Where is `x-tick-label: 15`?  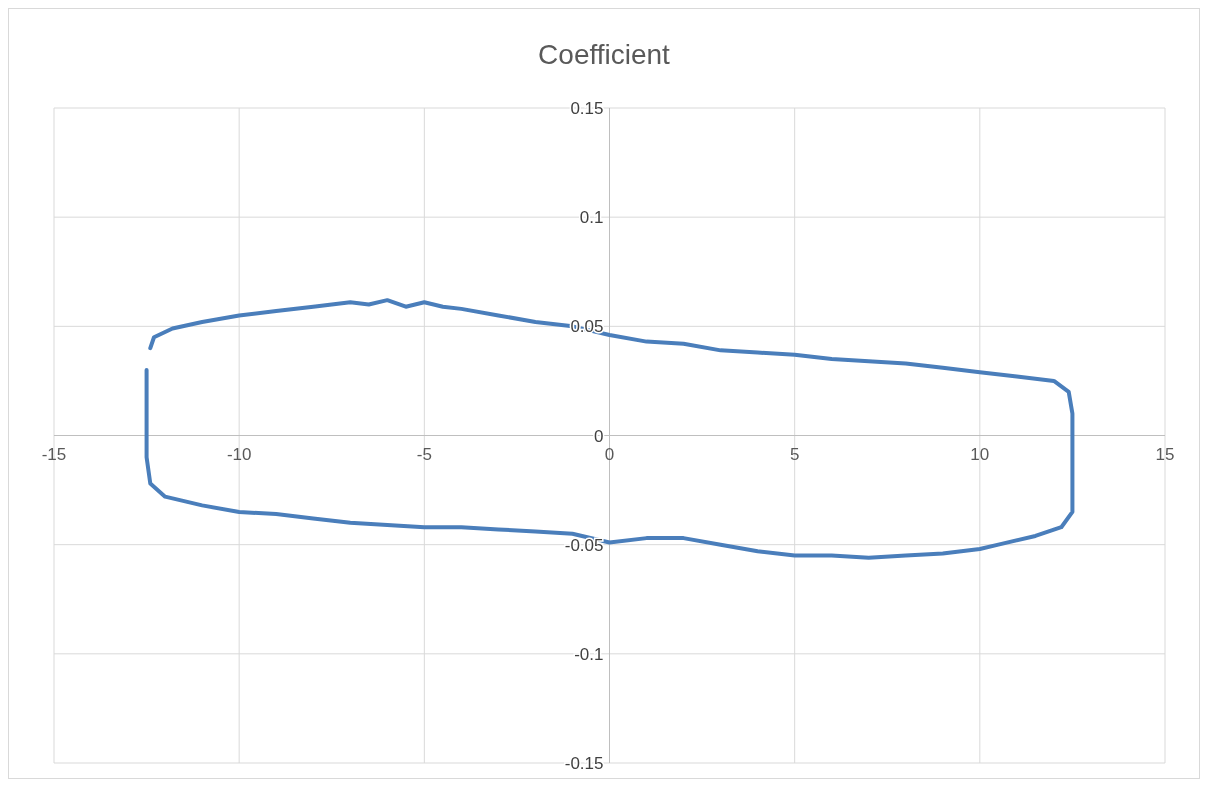 x-tick-label: 15 is located at coordinates (1165, 454).